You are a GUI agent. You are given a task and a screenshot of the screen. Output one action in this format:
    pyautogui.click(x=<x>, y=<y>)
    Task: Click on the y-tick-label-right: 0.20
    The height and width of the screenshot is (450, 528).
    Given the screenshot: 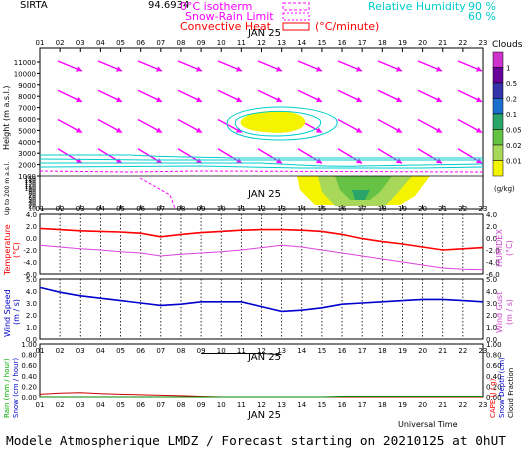 What is the action you would take?
    pyautogui.click(x=494, y=387)
    